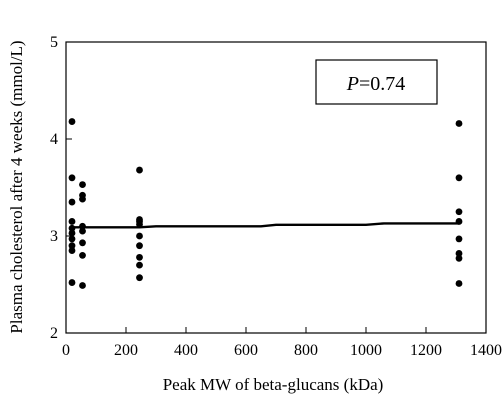 Image resolution: width=502 pixels, height=398 pixels. Describe the element at coordinates (273, 384) in the screenshot. I see `x-axis-label: Peak MW of beta-glucans (kDa)` at that location.